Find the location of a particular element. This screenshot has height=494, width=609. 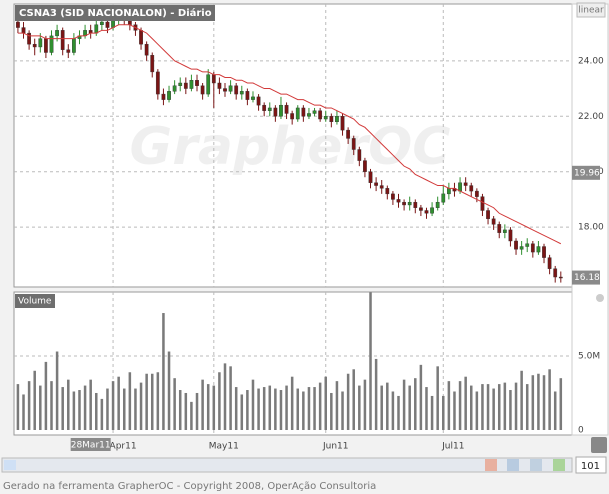

volume-title-box is located at coordinates (35, 301).